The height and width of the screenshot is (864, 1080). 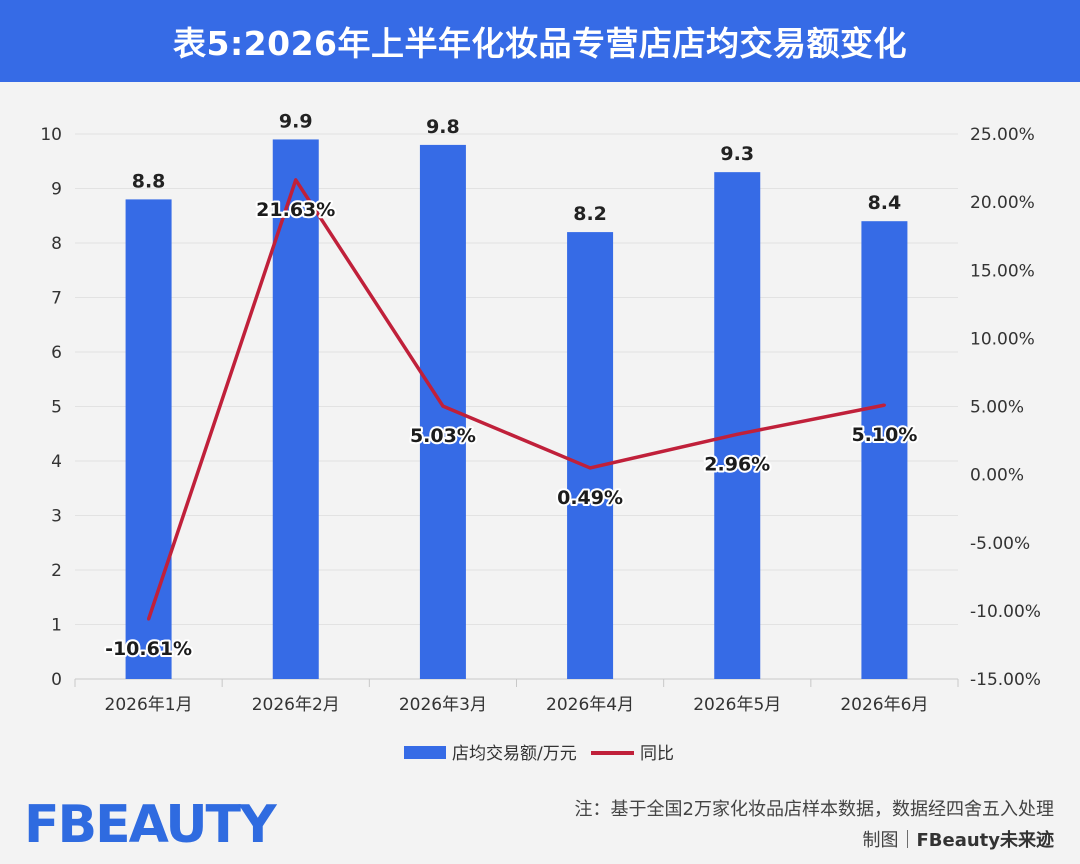 I want to click on chart-title: 表5:2026年上半年化妆品专营店店均交易额变化, so click(x=539, y=43).